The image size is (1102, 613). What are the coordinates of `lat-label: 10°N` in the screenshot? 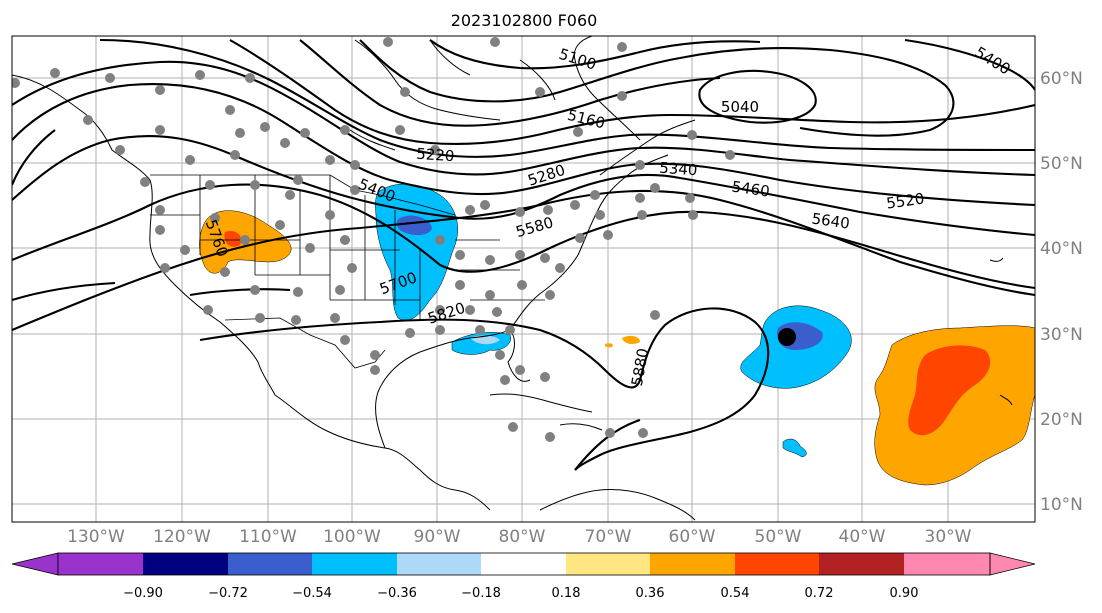 It's located at (1061, 505).